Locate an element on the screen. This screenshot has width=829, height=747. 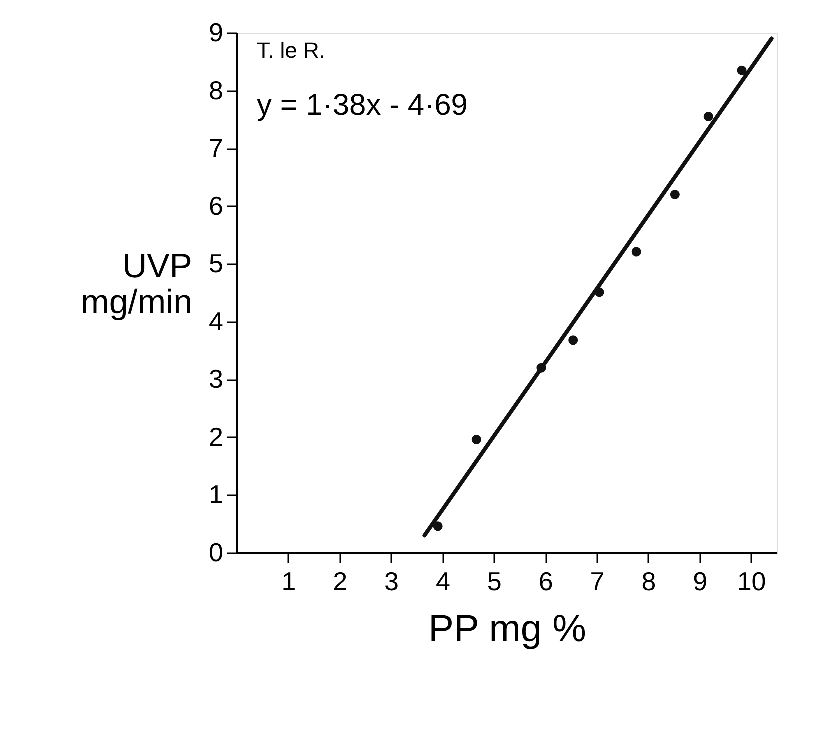
annotation: y = 1·38x - 4·69 is located at coordinates (362, 105).